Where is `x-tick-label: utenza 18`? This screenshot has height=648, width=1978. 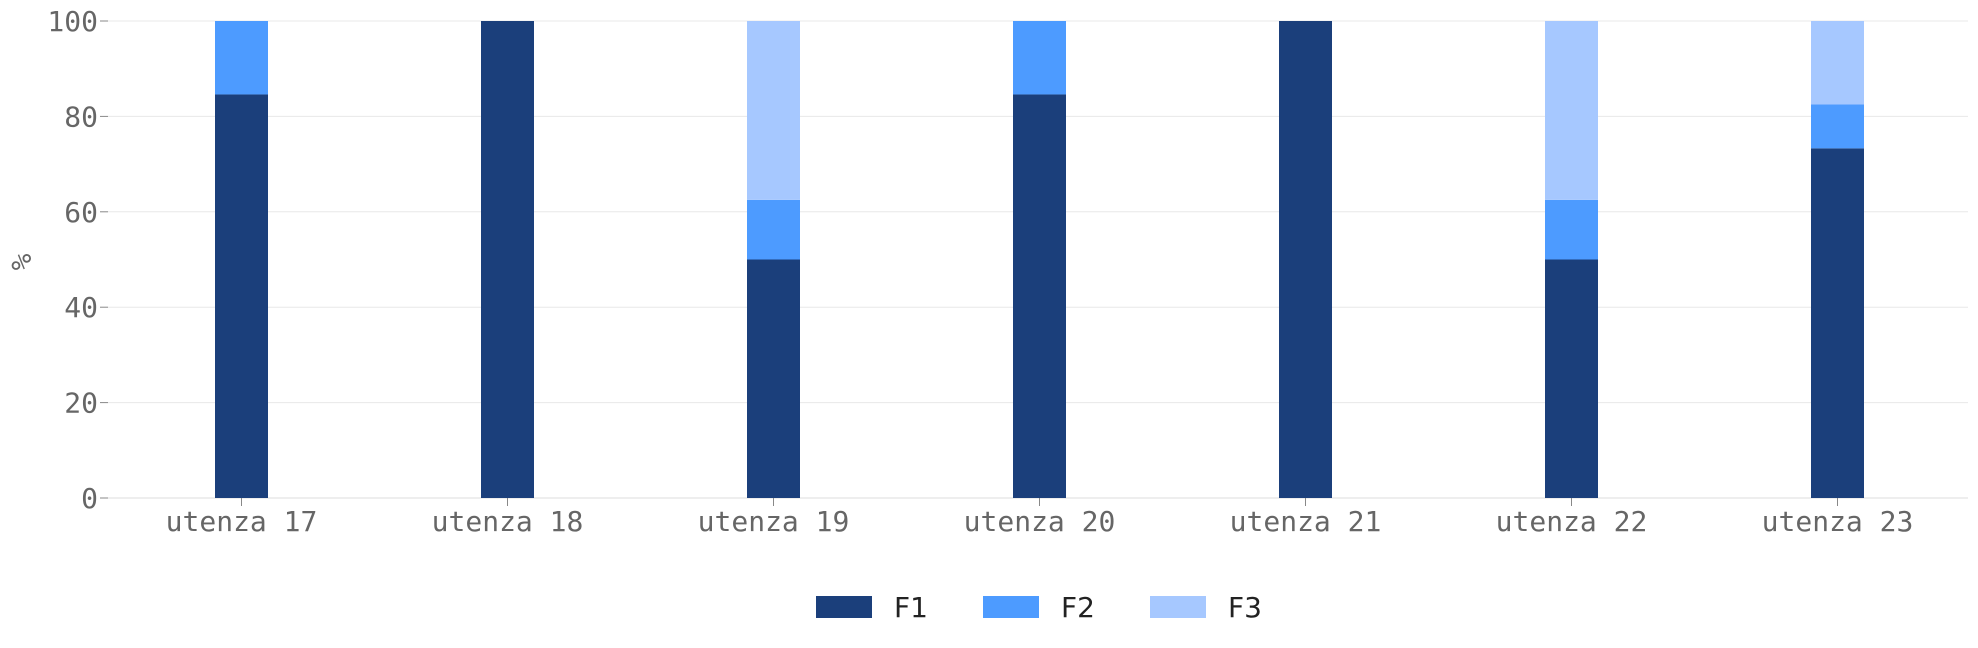 x-tick-label: utenza 18 is located at coordinates (508, 521).